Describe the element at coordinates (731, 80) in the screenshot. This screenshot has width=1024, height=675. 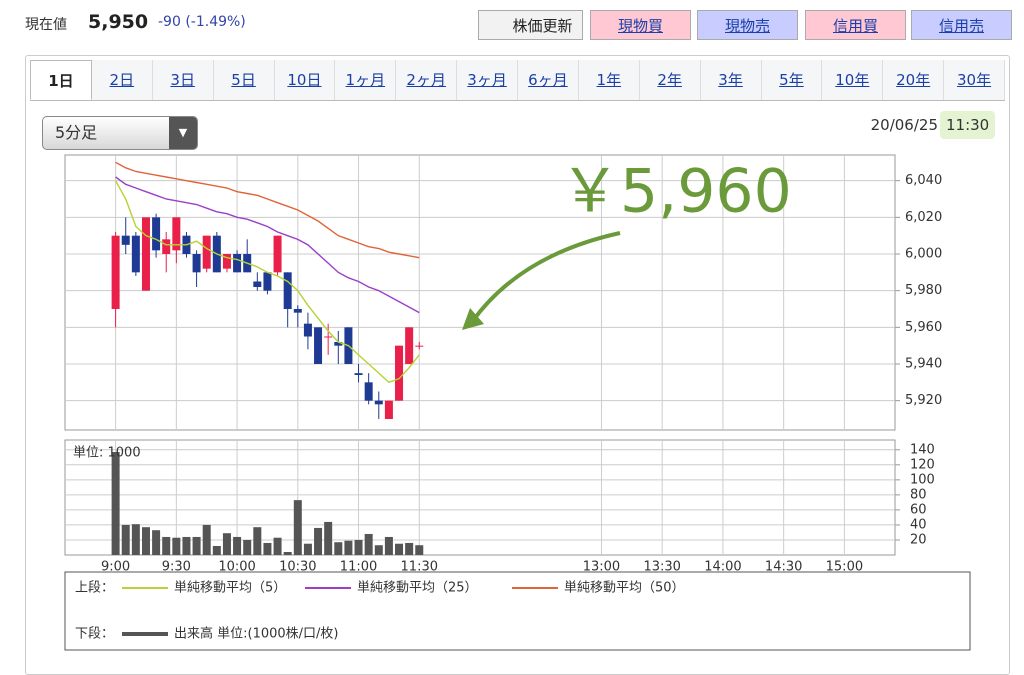
I see `period-tab: 3年` at that location.